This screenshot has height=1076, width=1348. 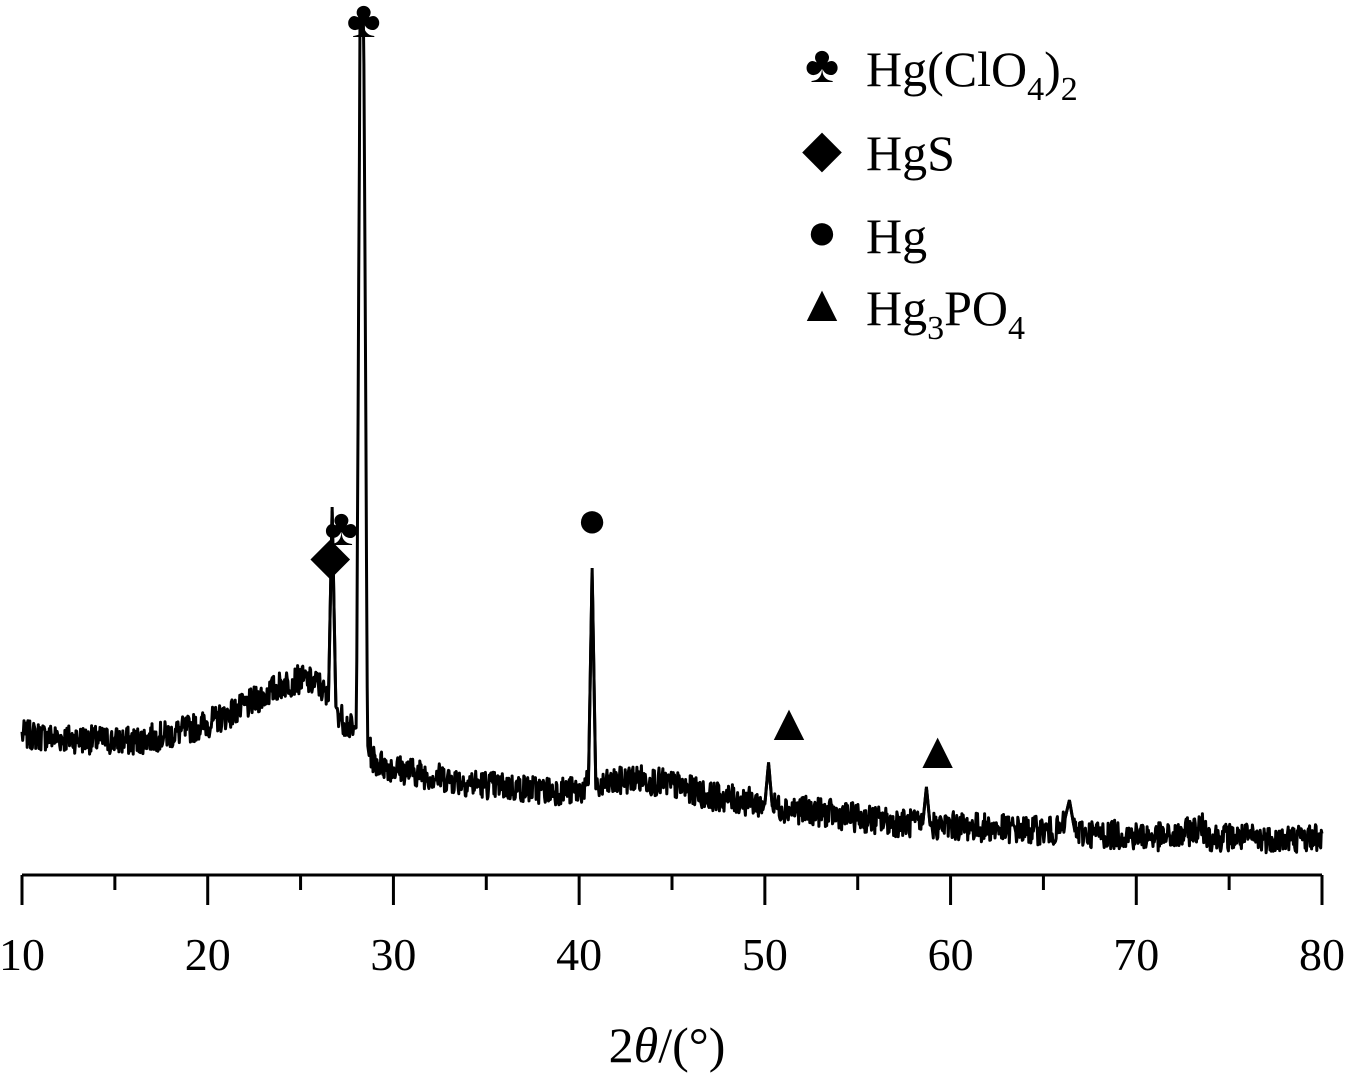 I want to click on circle-legend-marker: ●, so click(x=821, y=232).